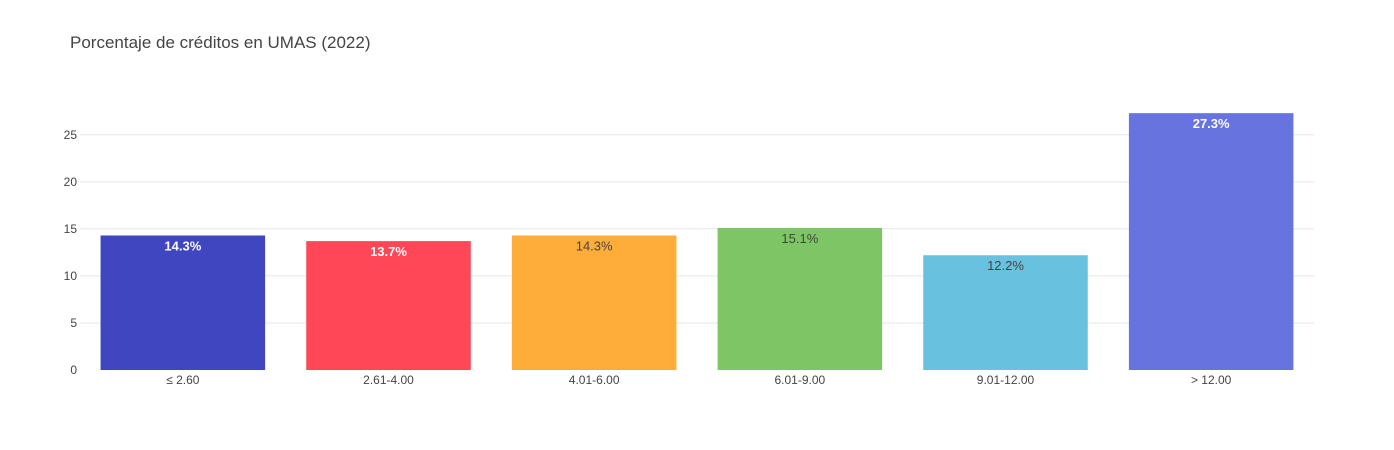 This screenshot has height=450, width=1394. What do you see at coordinates (594, 380) in the screenshot?
I see `x-tick-label: 4.01-6.00` at bounding box center [594, 380].